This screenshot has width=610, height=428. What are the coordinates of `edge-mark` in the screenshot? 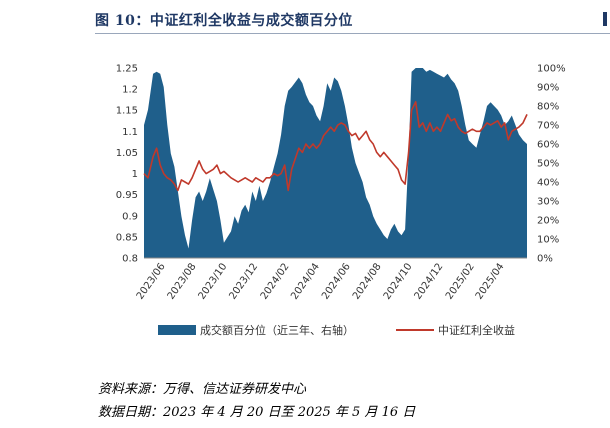 It's located at (605, 19).